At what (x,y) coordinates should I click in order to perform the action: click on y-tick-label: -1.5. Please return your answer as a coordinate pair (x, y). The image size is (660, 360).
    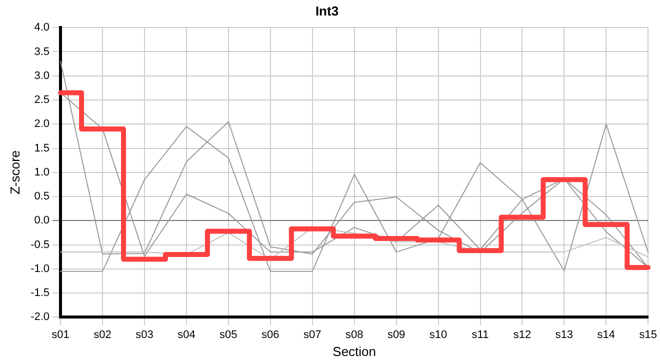
    Looking at the image, I should click on (40, 293).